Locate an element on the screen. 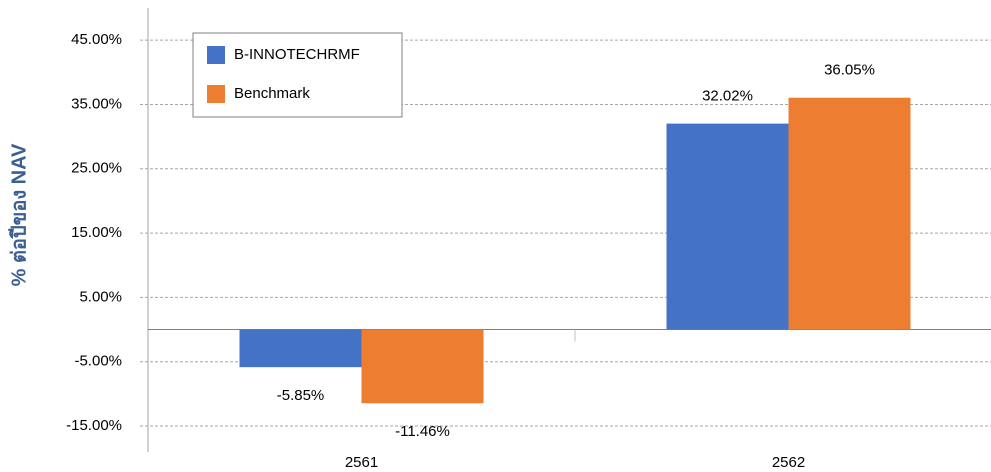  y-axis-label: % ต่อปีของ NAV is located at coordinates (18, 214).